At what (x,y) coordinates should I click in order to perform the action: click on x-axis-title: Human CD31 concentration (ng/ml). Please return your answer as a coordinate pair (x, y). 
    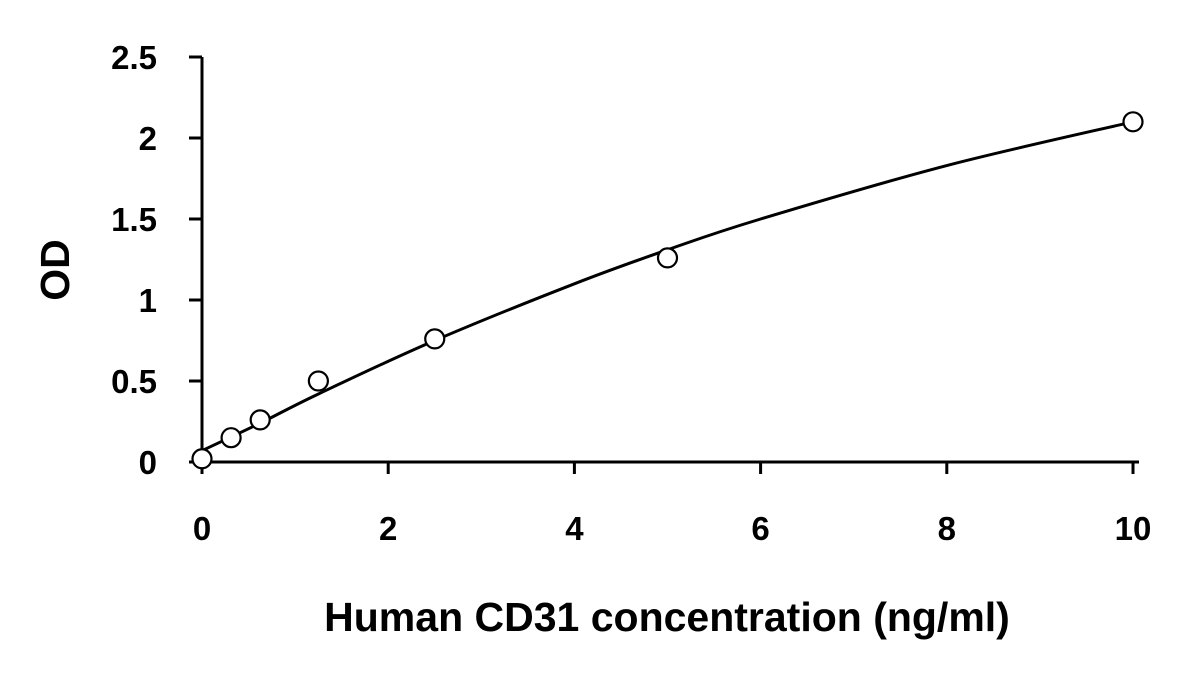
    Looking at the image, I should click on (667, 617).